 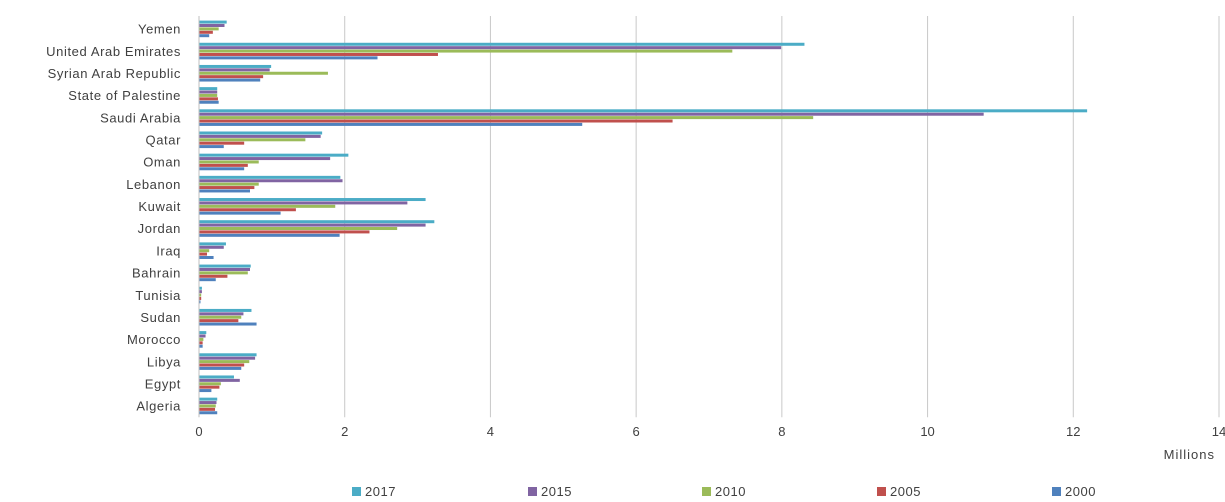 What do you see at coordinates (636, 431) in the screenshot?
I see `x-tick-label: 6` at bounding box center [636, 431].